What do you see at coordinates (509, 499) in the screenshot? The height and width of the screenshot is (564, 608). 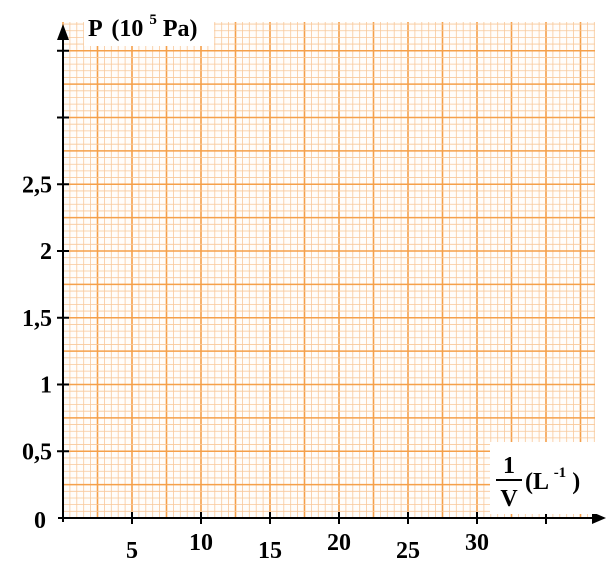 I see `x-axis-label-denominator: V` at bounding box center [509, 499].